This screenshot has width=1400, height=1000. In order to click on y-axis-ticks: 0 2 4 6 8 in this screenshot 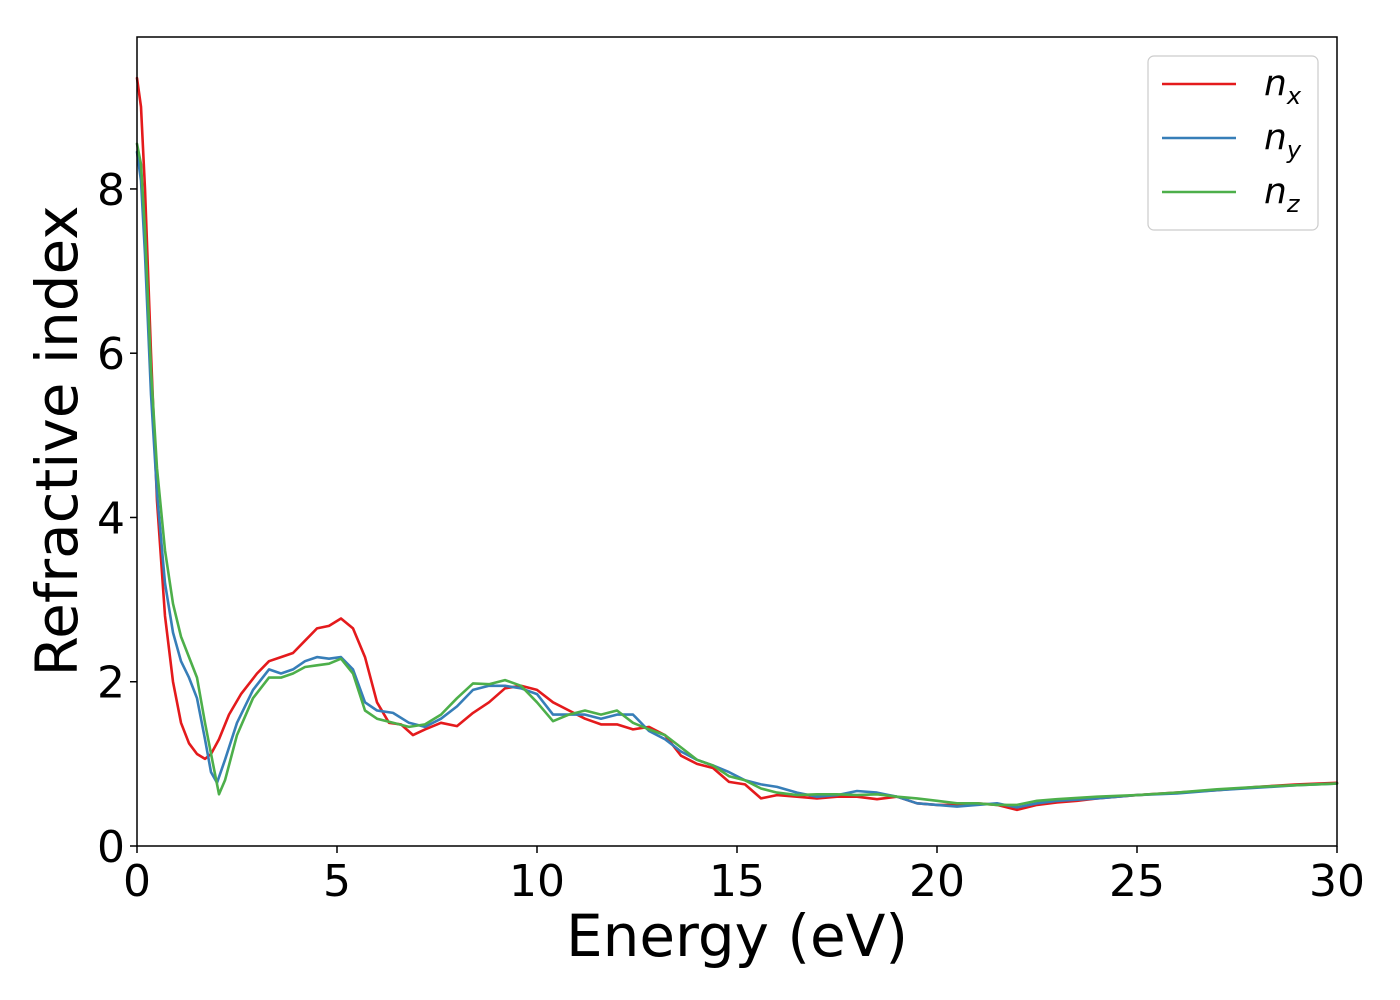, I will do `click(117, 519)`.